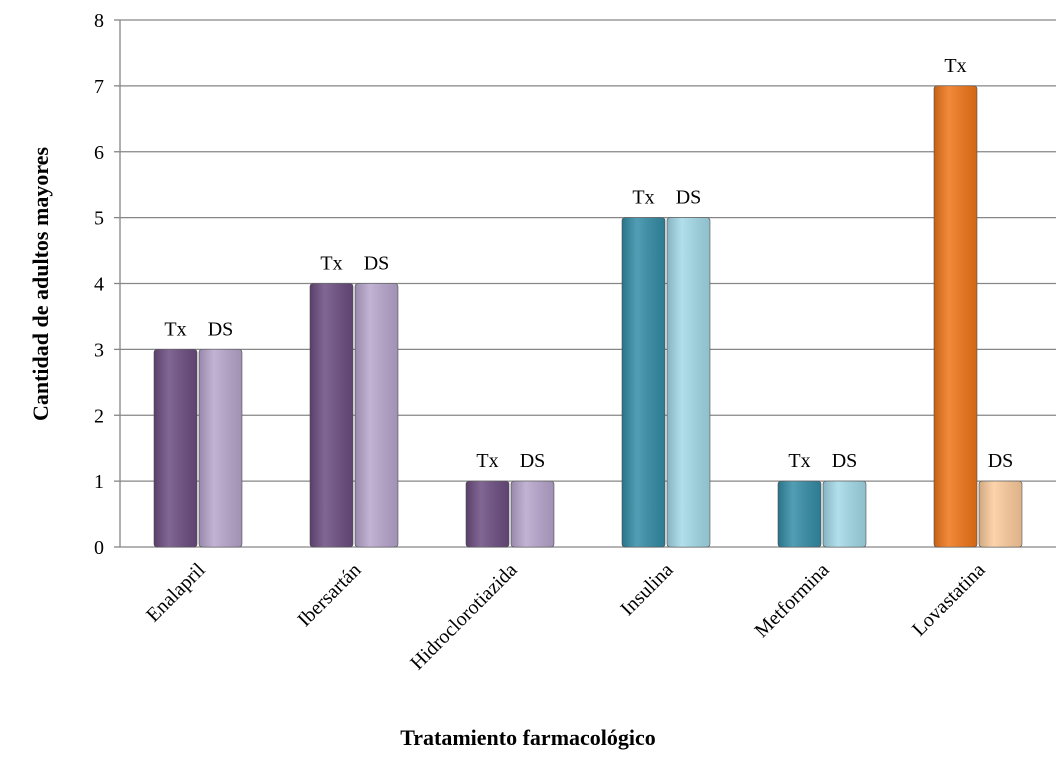 Image resolution: width=1056 pixels, height=778 pixels. What do you see at coordinates (99, 548) in the screenshot?
I see `y-tick-label: 0` at bounding box center [99, 548].